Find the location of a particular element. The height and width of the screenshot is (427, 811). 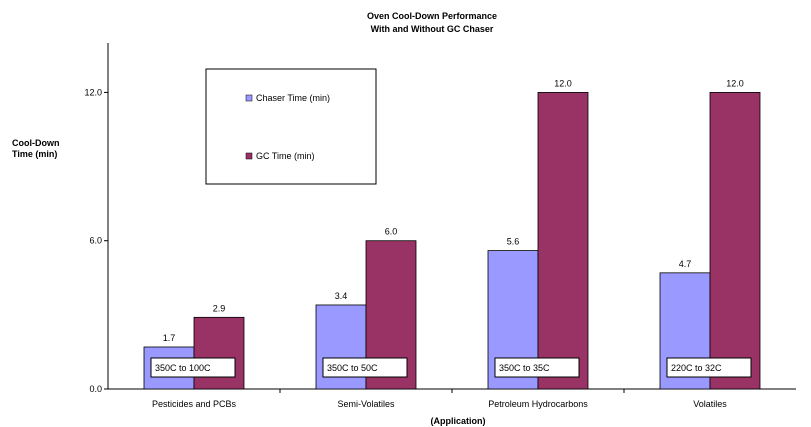

data-label: 4.7 is located at coordinates (685, 264).